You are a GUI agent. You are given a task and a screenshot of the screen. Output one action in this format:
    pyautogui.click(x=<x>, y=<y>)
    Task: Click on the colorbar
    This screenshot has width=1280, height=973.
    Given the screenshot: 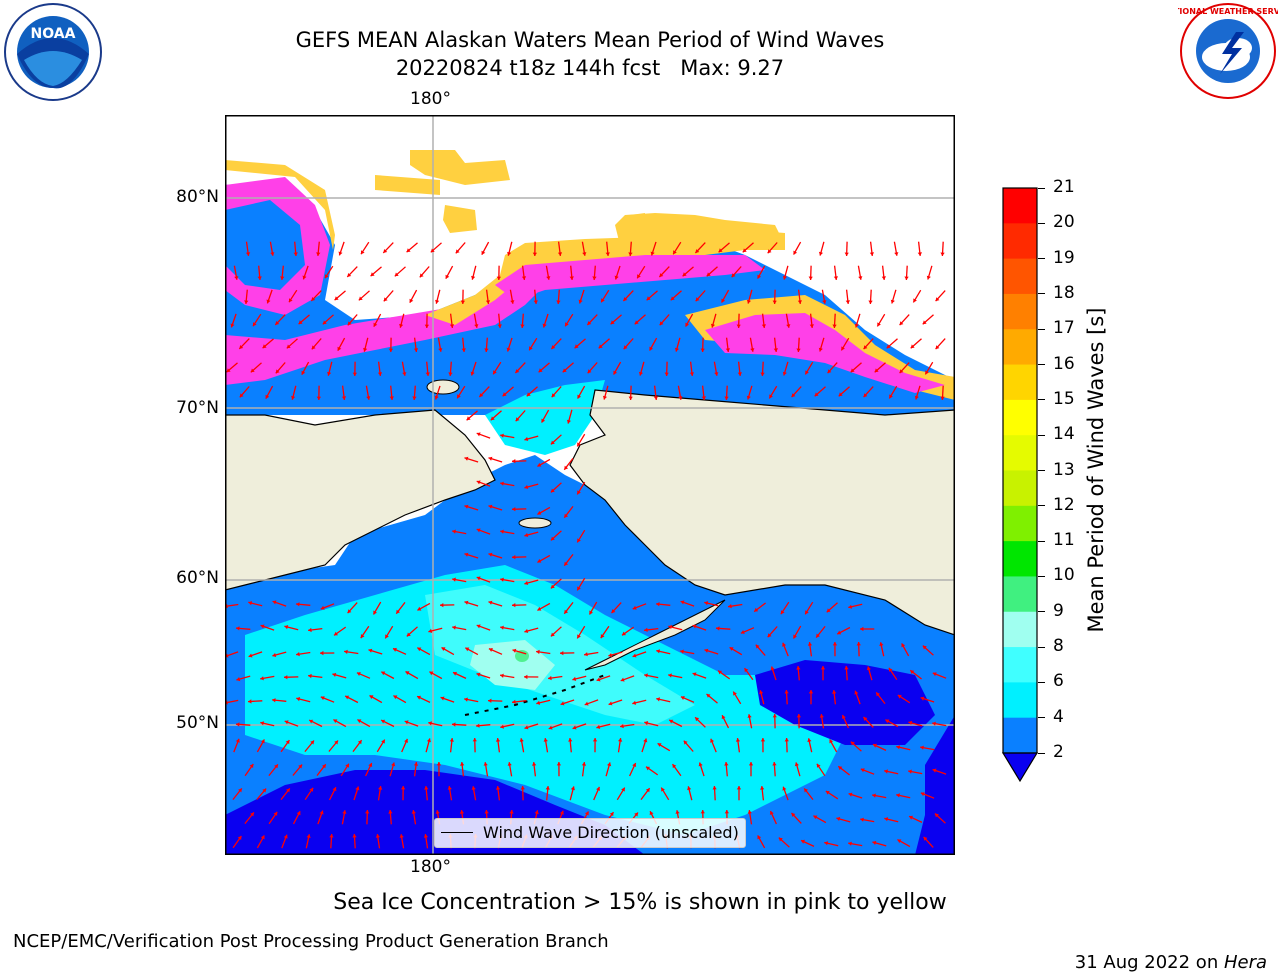 What is the action you would take?
    pyautogui.click(x=1020, y=486)
    